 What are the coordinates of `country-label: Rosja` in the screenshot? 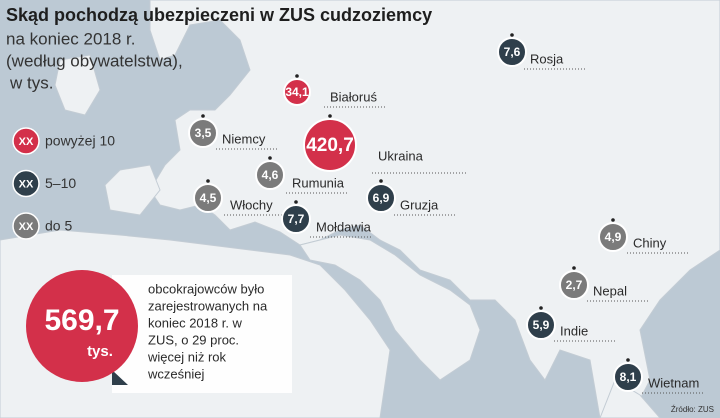 It's located at (547, 58).